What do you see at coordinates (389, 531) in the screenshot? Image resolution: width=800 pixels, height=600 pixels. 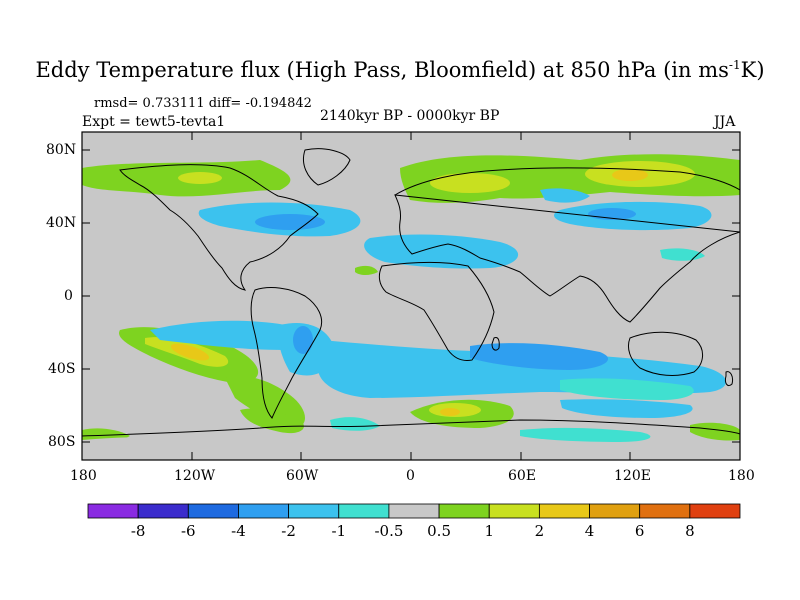 I see `colorbar-label: -0.5` at bounding box center [389, 531].